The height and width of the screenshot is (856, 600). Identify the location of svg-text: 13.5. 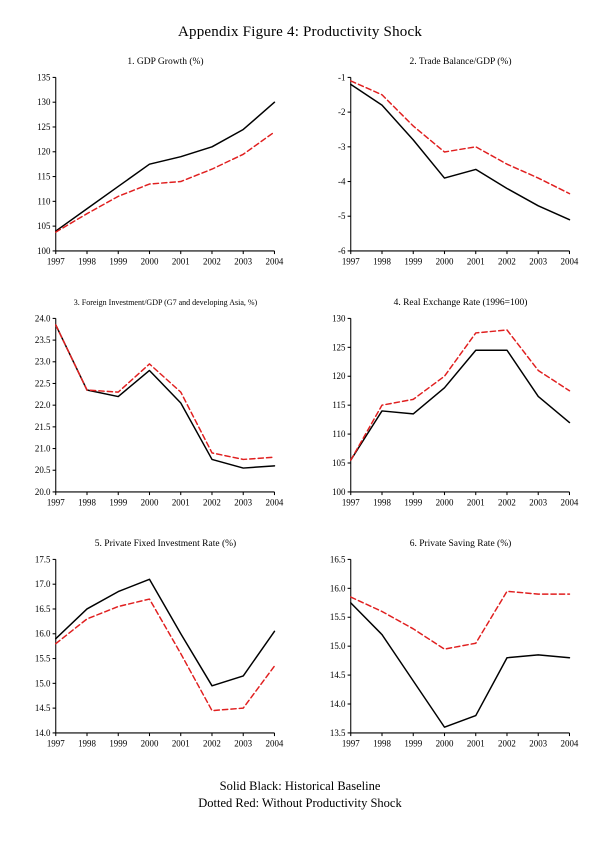
(338, 733).